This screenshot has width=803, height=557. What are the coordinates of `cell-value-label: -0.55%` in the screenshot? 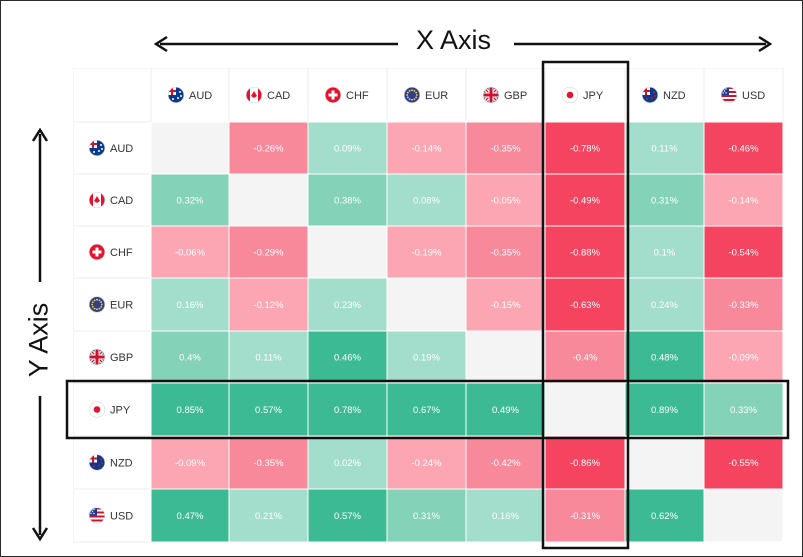 It's located at (743, 463).